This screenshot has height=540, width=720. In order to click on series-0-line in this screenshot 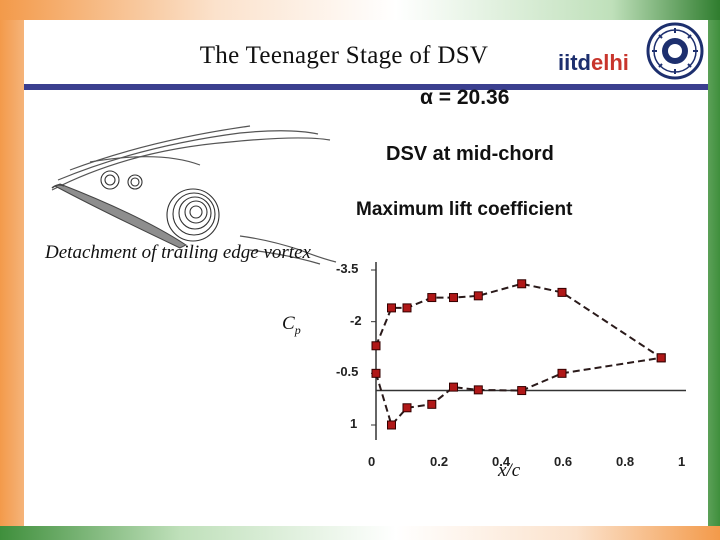, I will do `click(518, 320)`.